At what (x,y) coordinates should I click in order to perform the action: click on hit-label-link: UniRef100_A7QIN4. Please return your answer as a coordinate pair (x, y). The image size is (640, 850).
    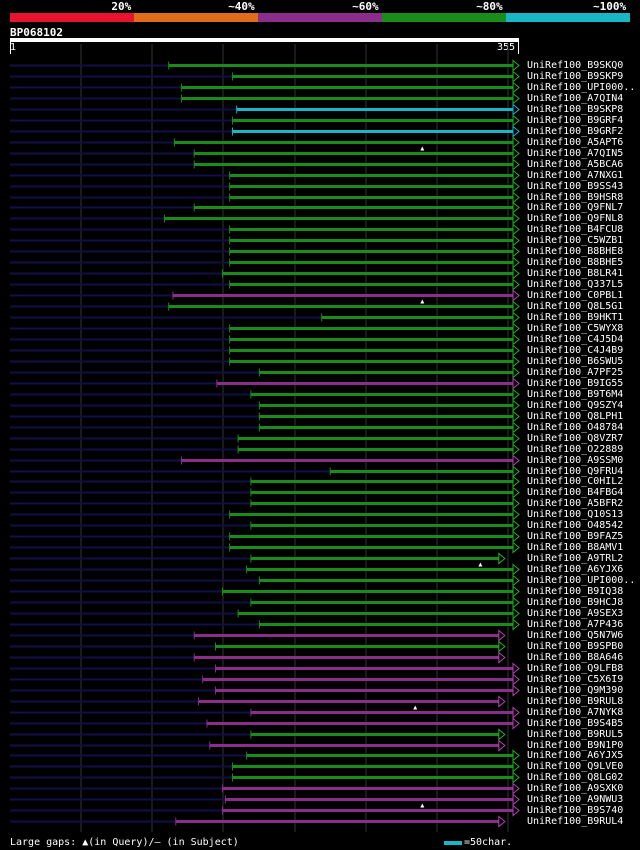
    Looking at the image, I should click on (575, 98).